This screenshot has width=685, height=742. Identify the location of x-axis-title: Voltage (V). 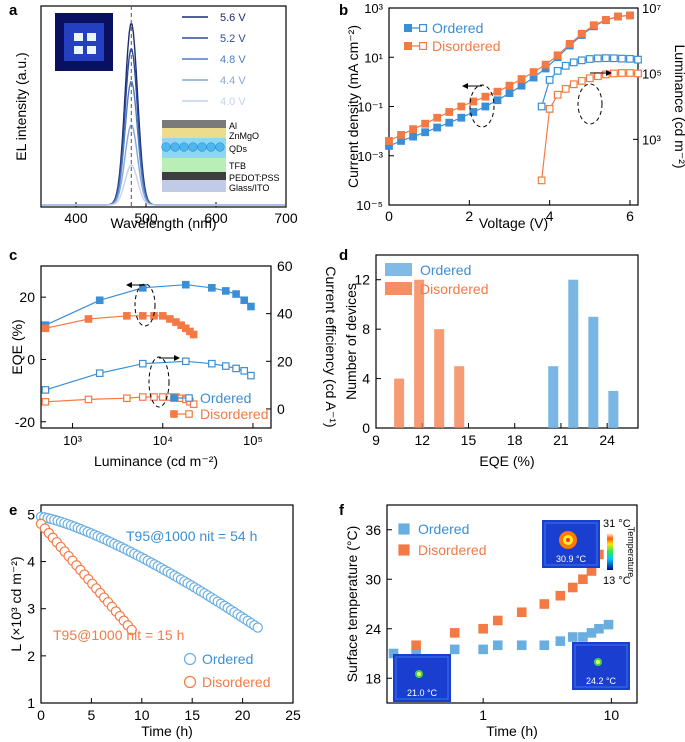
(513, 223).